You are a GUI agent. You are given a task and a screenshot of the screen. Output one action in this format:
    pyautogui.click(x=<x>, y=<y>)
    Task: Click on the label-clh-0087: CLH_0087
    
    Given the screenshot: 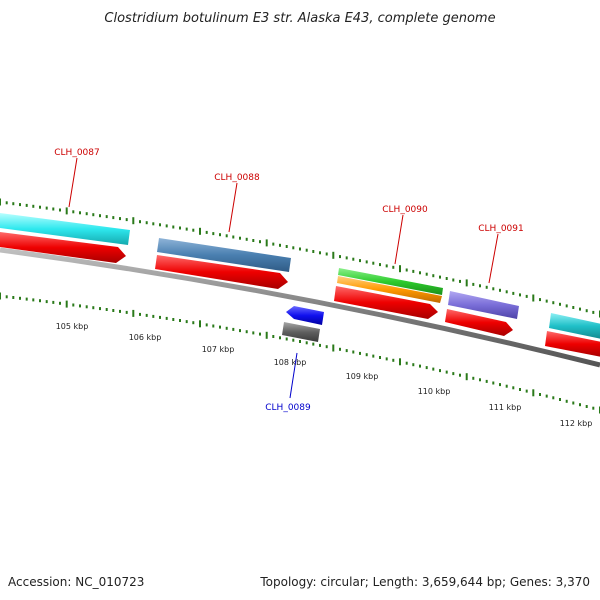 What is the action you would take?
    pyautogui.click(x=76, y=153)
    